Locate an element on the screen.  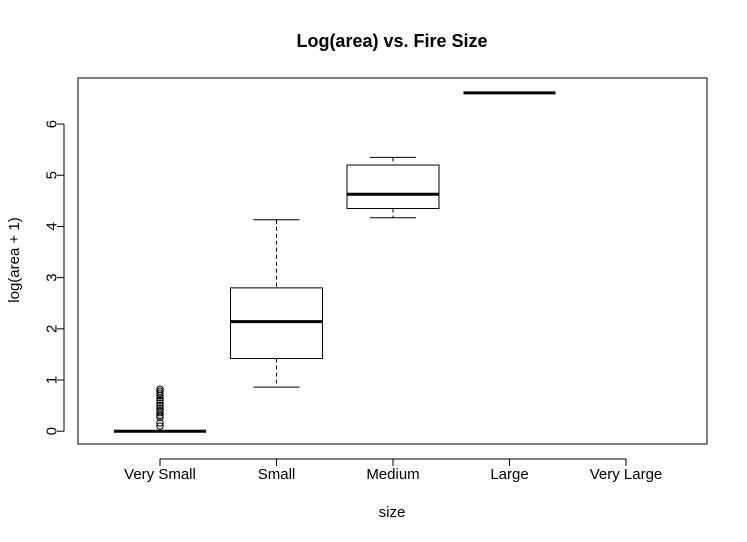
y-tick-label: 5 is located at coordinates (51, 175).